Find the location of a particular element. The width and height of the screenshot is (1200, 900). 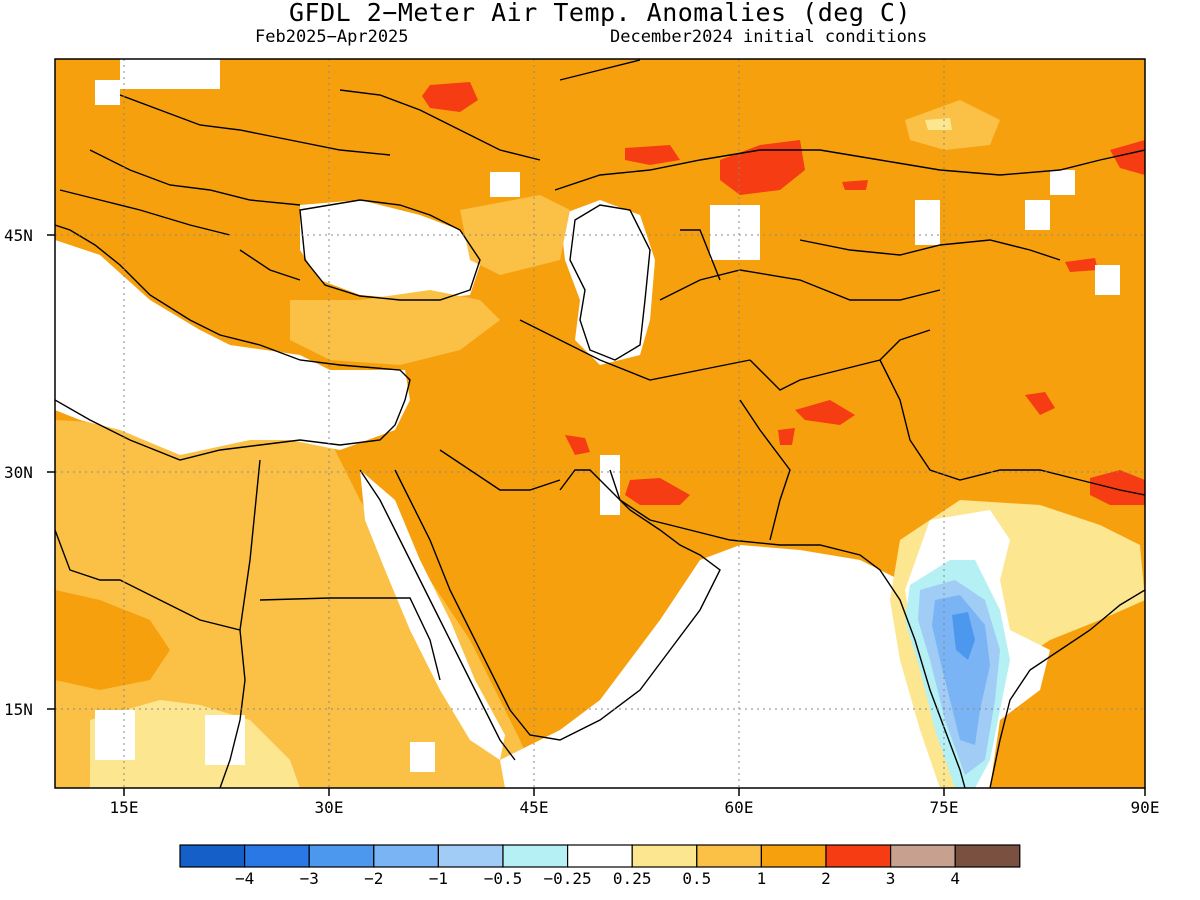

colorbar-label: −2 is located at coordinates (373, 878).